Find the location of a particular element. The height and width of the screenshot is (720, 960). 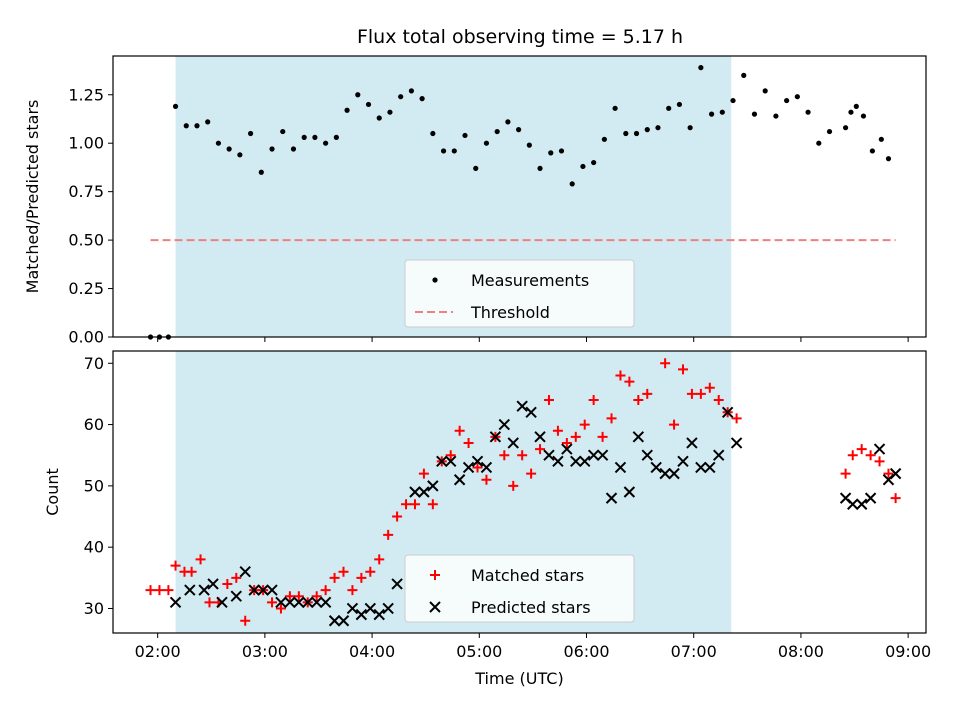

legend-box is located at coordinates (519, 293).